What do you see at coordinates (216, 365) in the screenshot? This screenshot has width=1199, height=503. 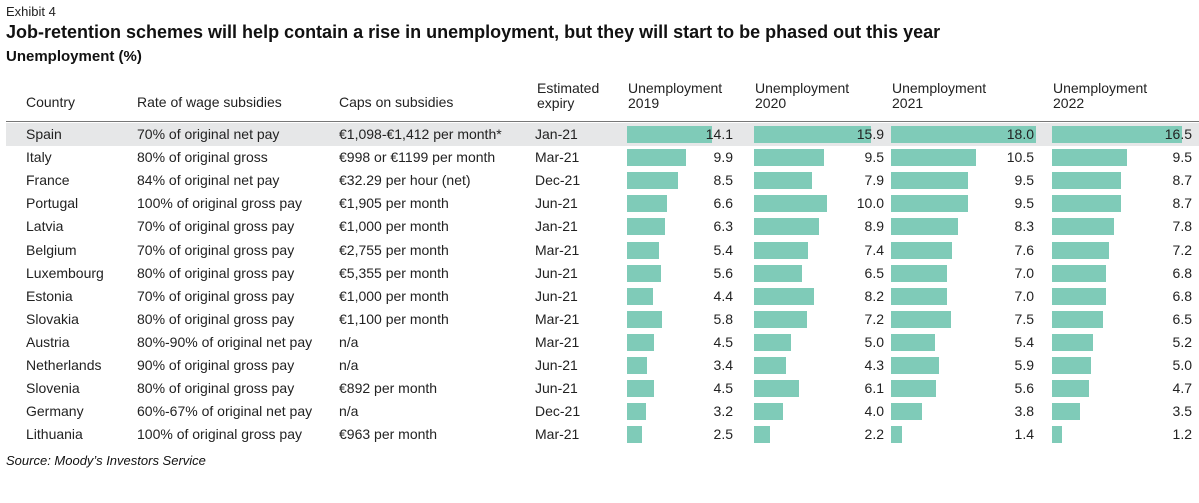 I see `row-rate: 90% of original gross pay` at bounding box center [216, 365].